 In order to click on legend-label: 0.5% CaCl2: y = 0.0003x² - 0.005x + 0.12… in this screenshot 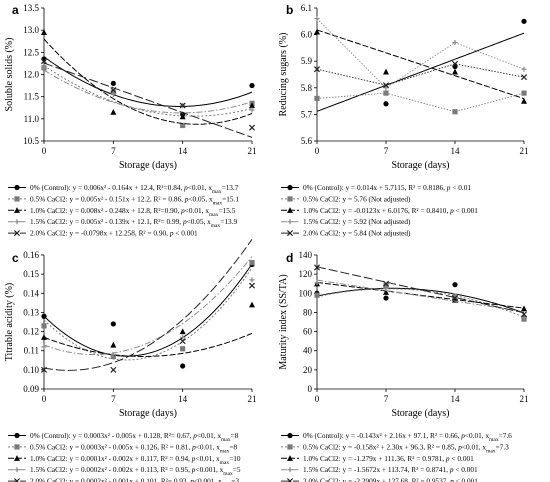, I will do `click(134, 448)`.